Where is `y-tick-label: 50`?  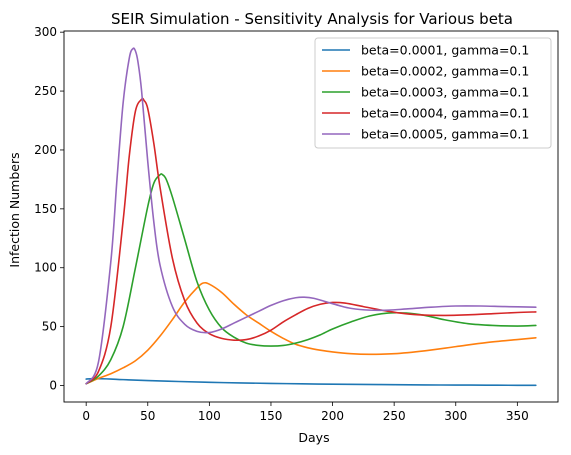
y-tick-label: 50 is located at coordinates (49, 327).